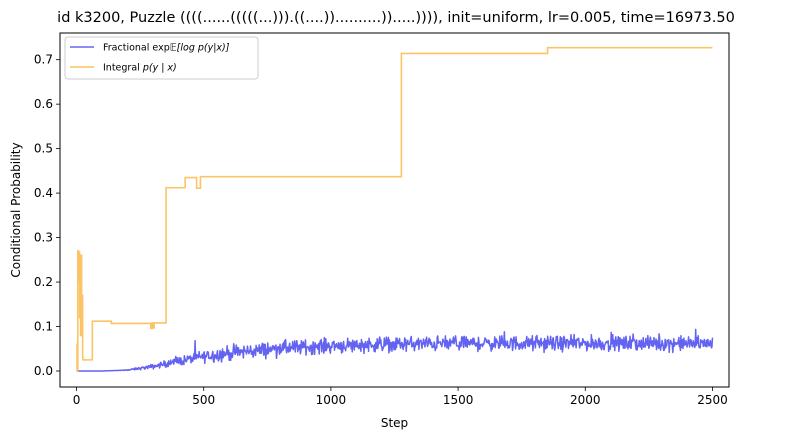 The height and width of the screenshot is (440, 792). I want to click on series-fractional-line, so click(395, 350).